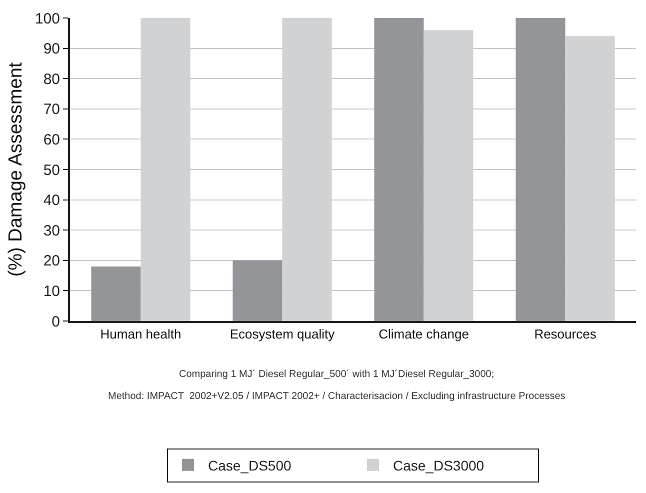 The image size is (646, 493). I want to click on y-tick-label: 30, so click(51, 231).